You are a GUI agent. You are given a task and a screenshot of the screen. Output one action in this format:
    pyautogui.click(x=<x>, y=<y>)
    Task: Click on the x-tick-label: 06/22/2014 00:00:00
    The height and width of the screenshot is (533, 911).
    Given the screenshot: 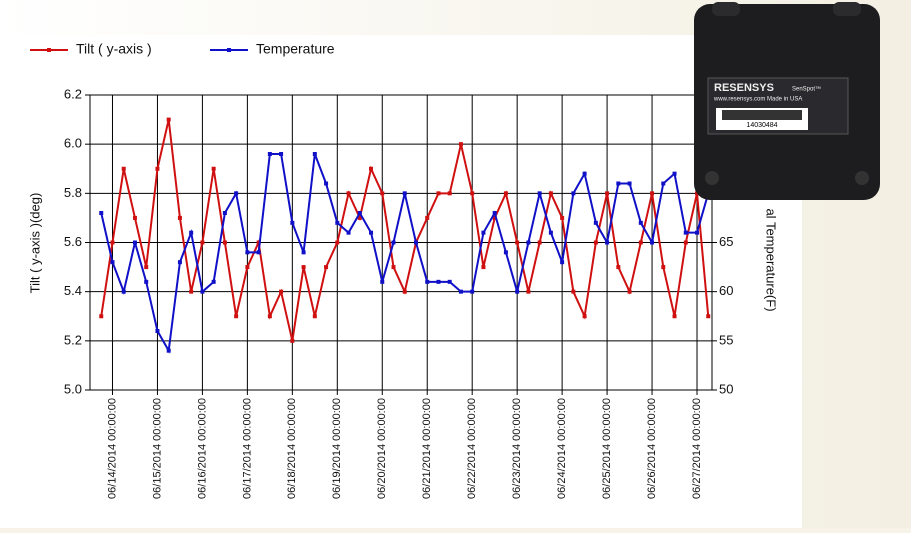 What is the action you would take?
    pyautogui.click(x=472, y=448)
    